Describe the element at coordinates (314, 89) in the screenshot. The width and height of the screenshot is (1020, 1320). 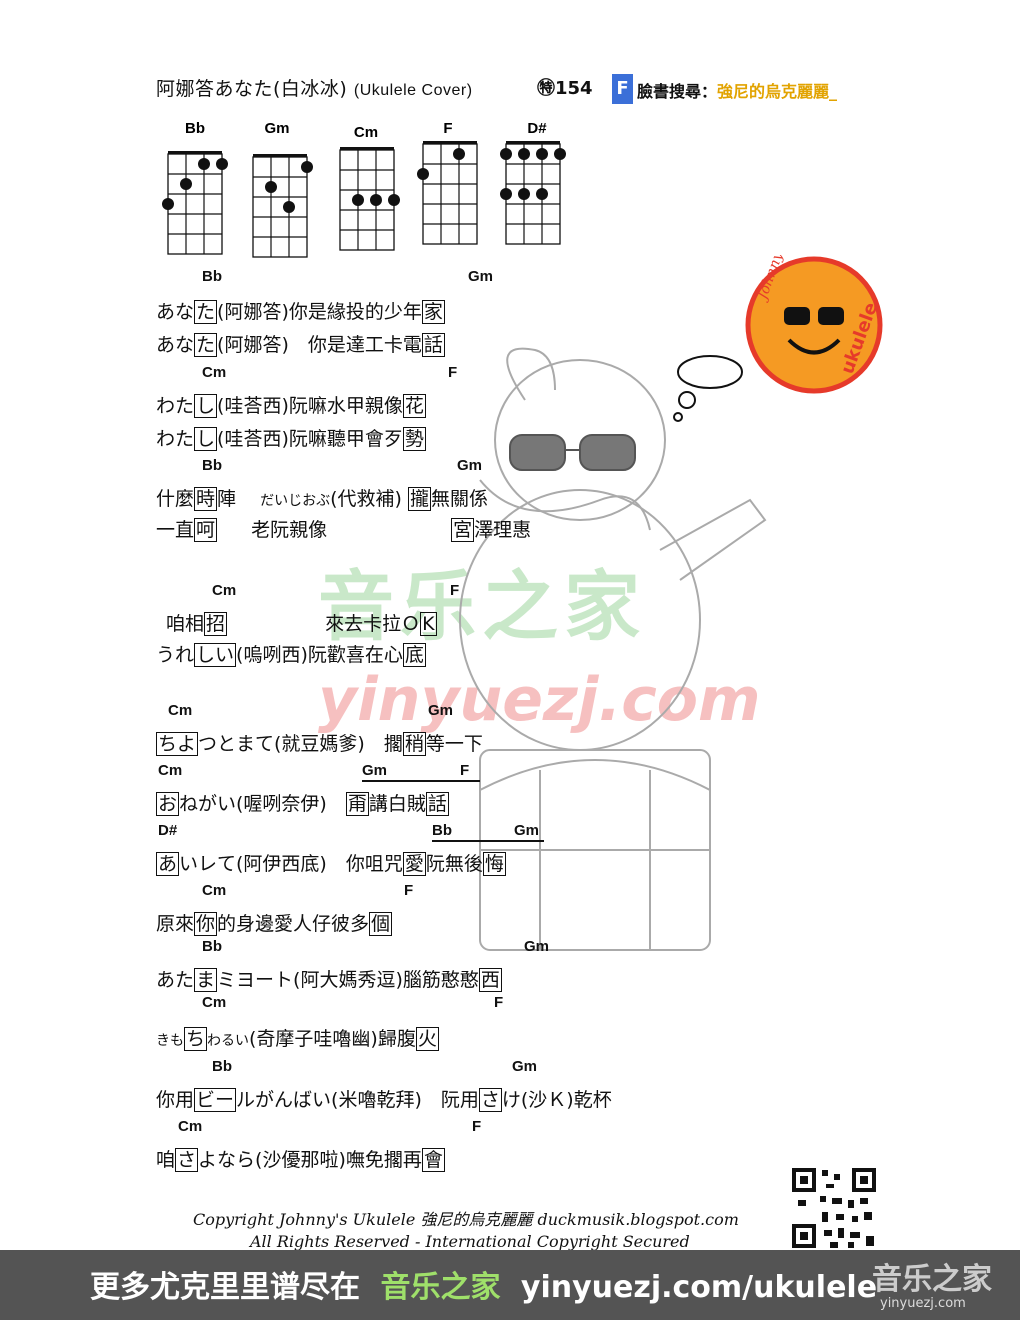
I see `page-title: 阿娜答あなた(白冰冰) (Ukulele Cover)` at that location.